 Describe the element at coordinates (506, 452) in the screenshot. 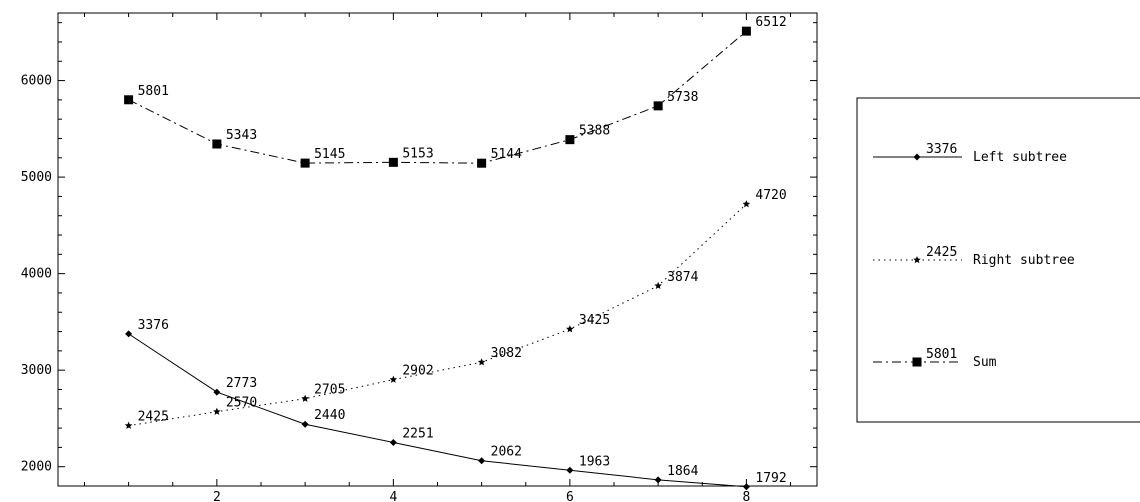

I see `data-label-left-subtree: 2062` at that location.